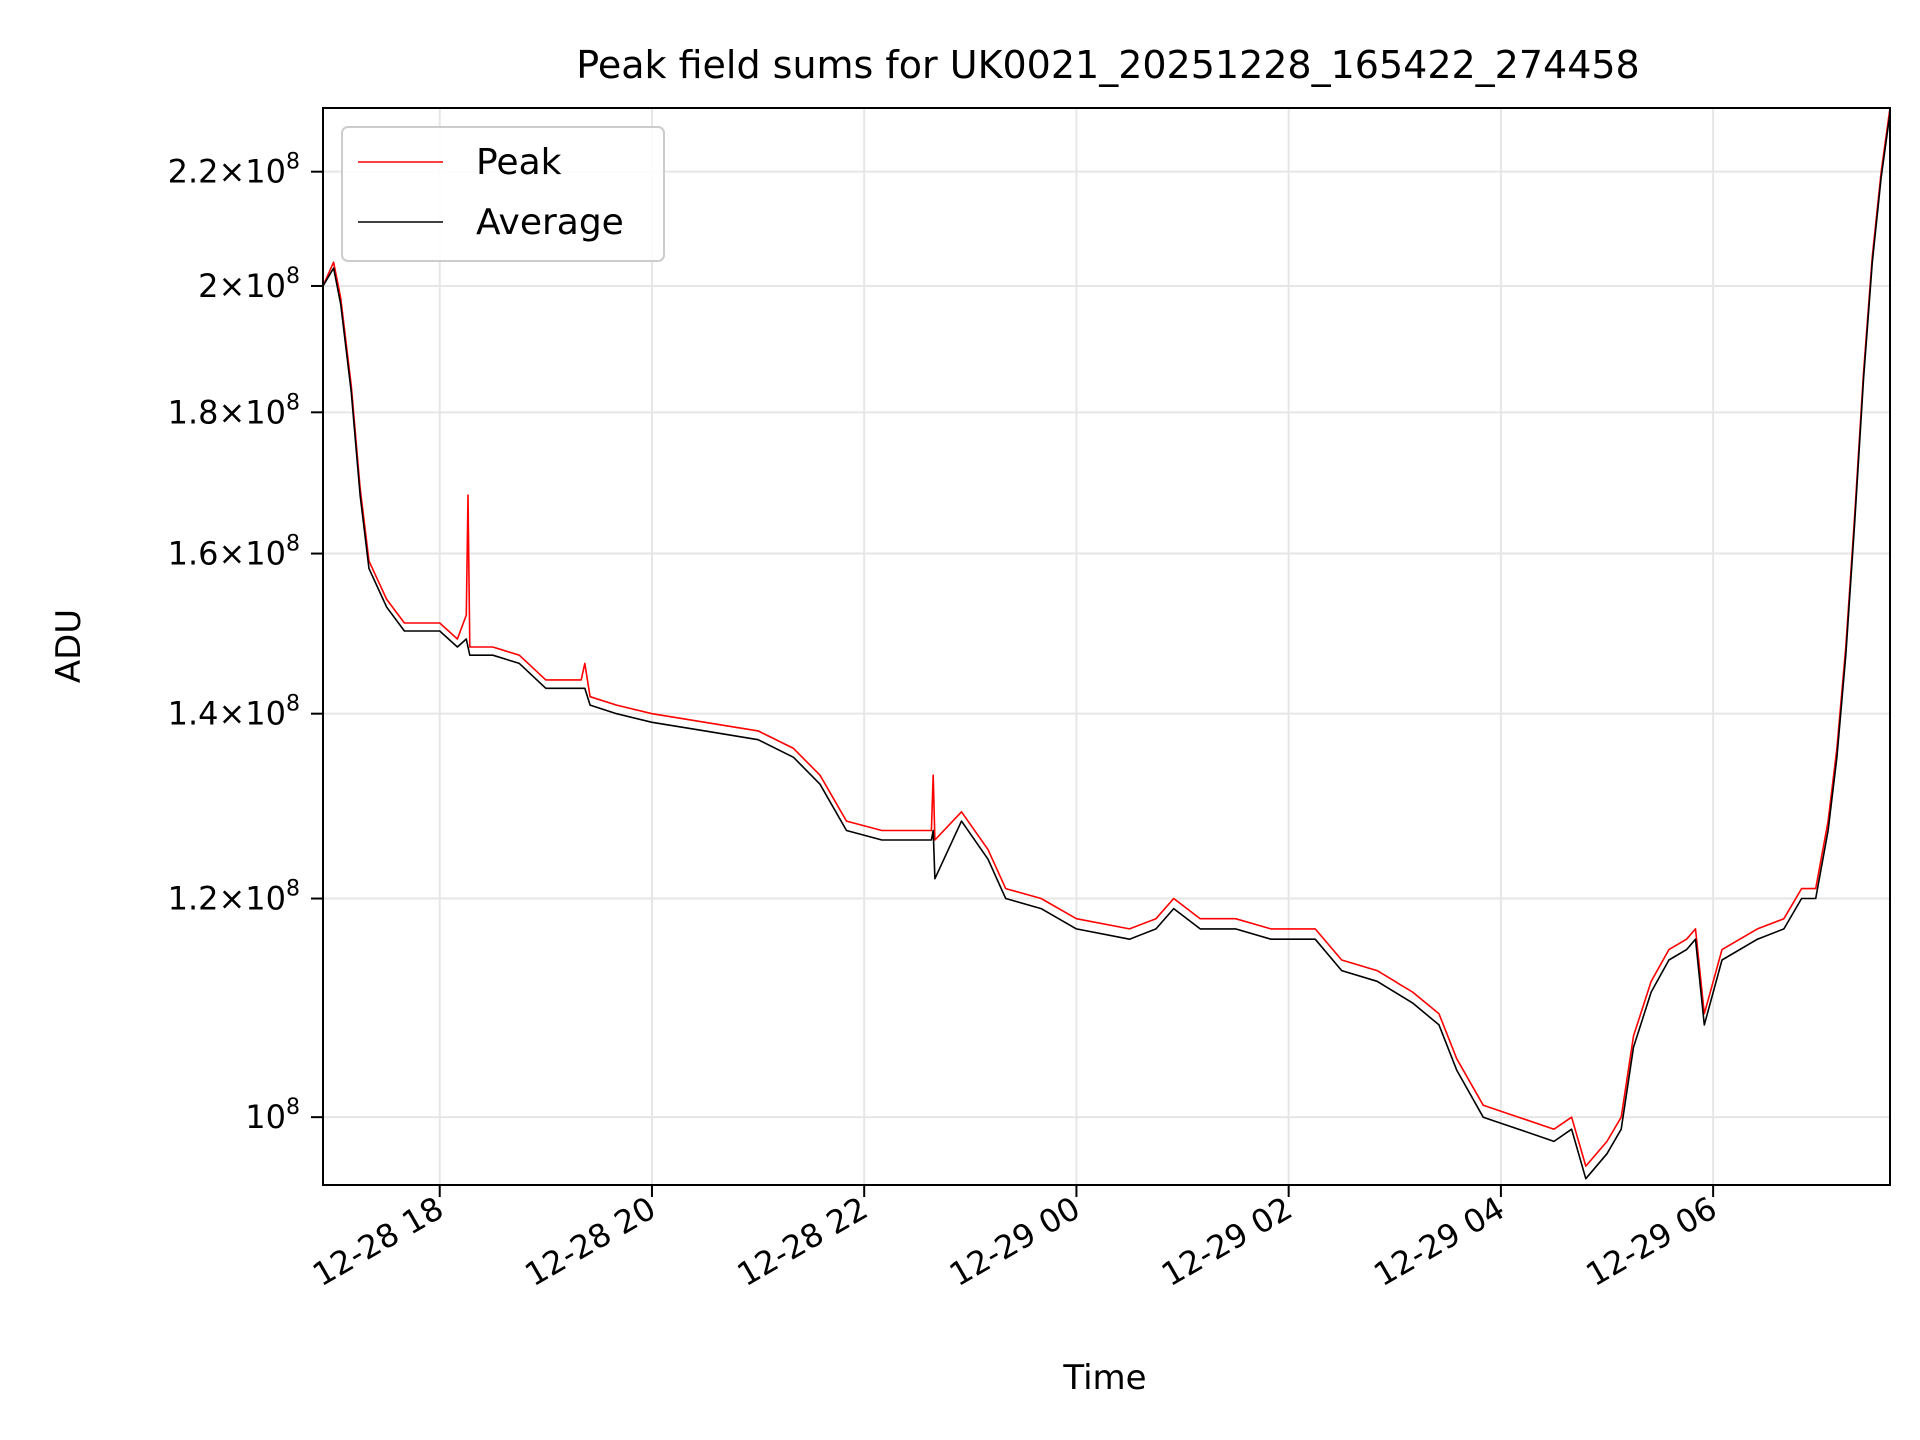 The image size is (1920, 1440). I want to click on legend: Peak Average, so click(503, 194).